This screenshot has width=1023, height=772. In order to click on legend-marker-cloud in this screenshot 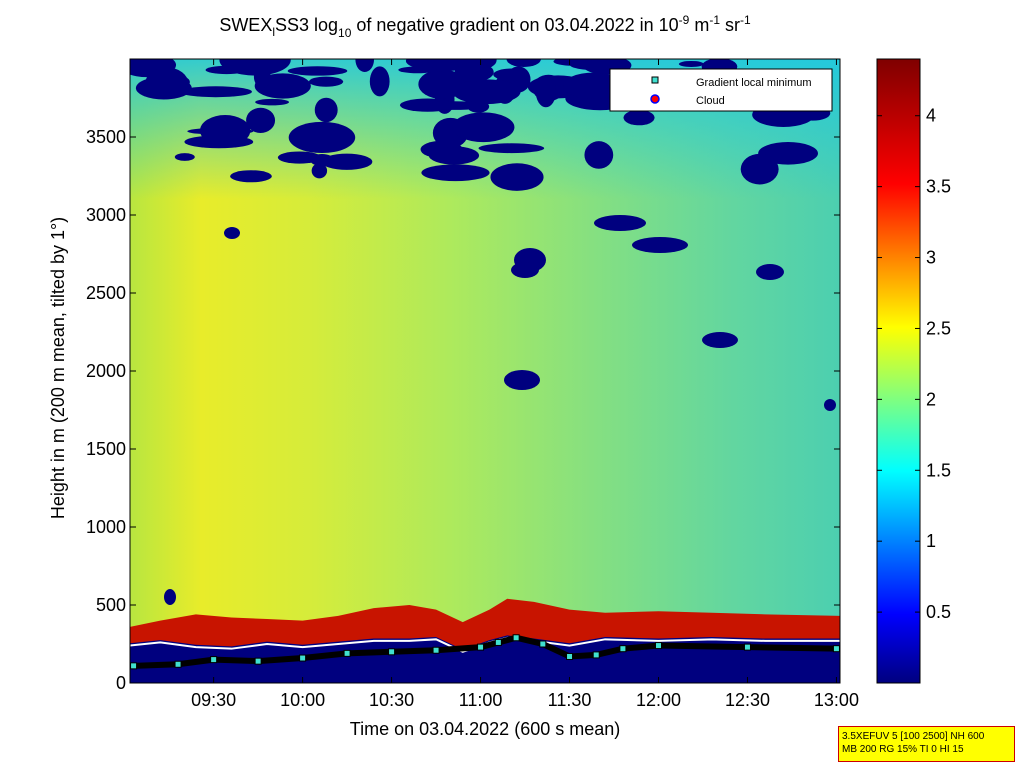, I will do `click(655, 99)`.